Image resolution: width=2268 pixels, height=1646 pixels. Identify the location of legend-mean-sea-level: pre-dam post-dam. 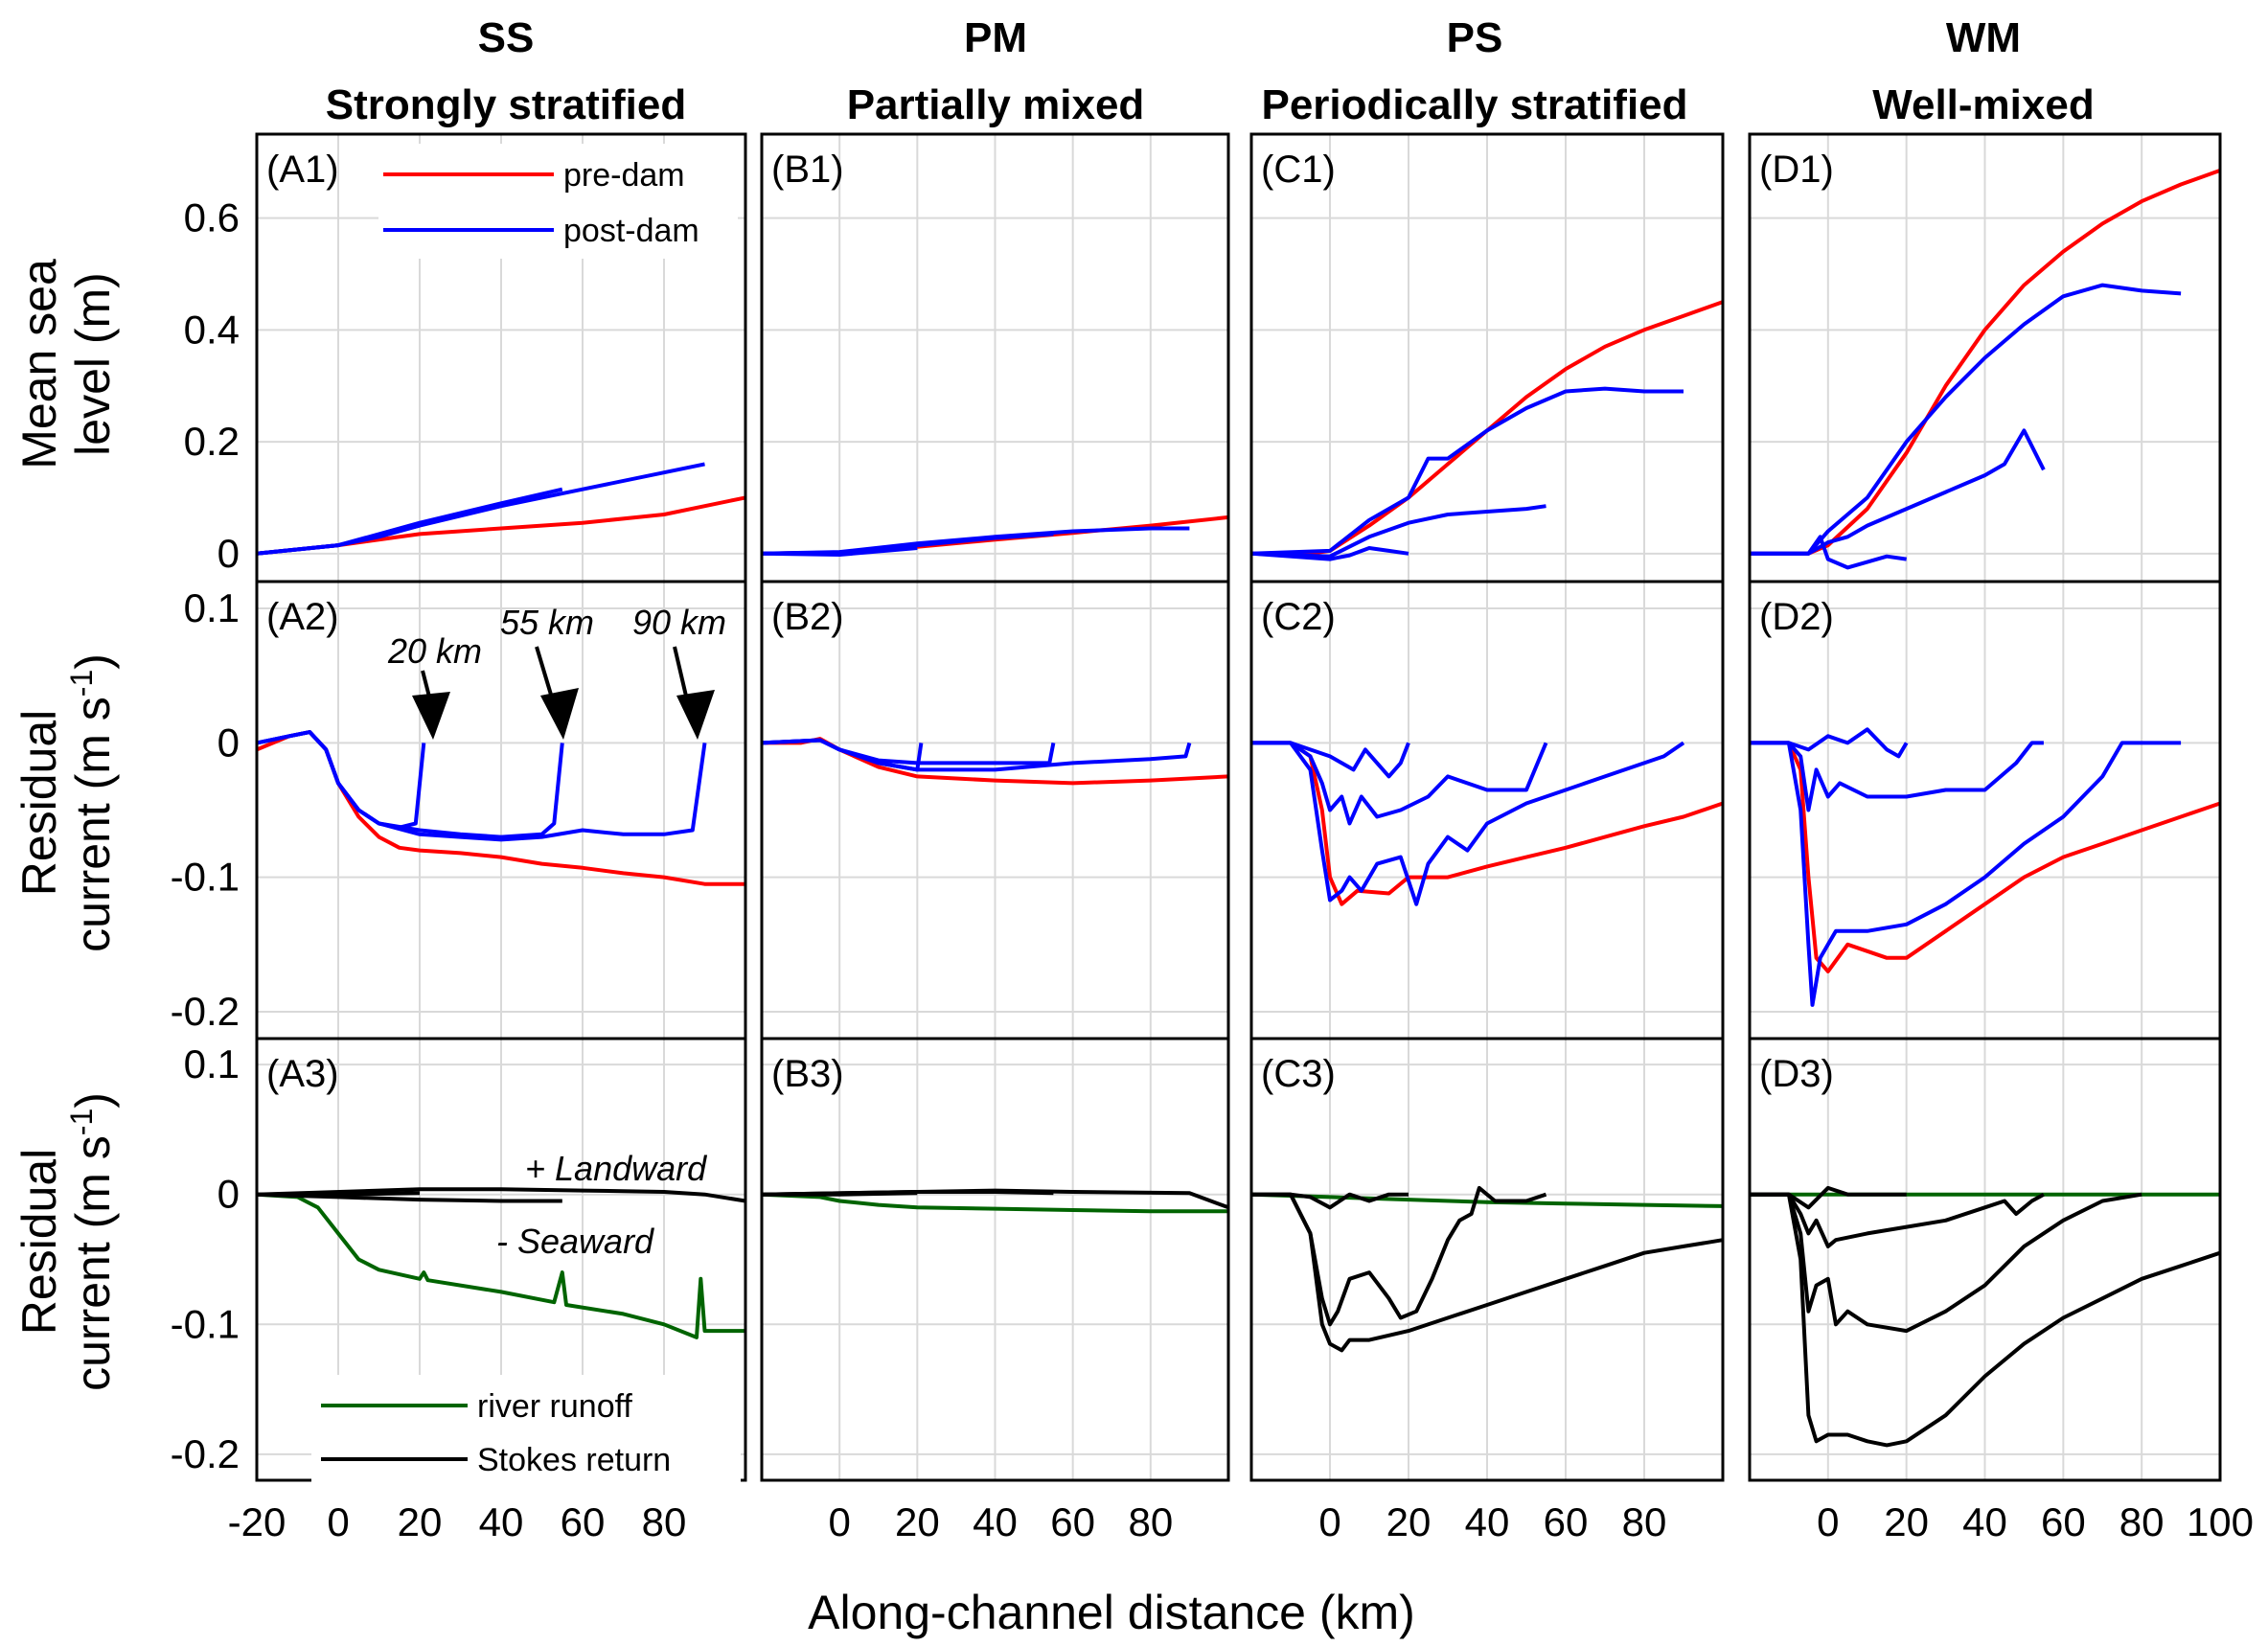
(558, 201).